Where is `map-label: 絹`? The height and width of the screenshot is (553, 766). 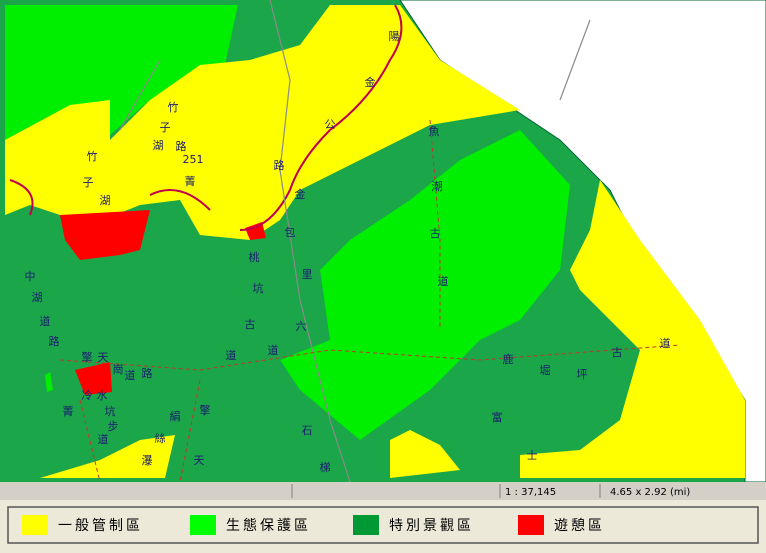 map-label: 絹 is located at coordinates (175, 416).